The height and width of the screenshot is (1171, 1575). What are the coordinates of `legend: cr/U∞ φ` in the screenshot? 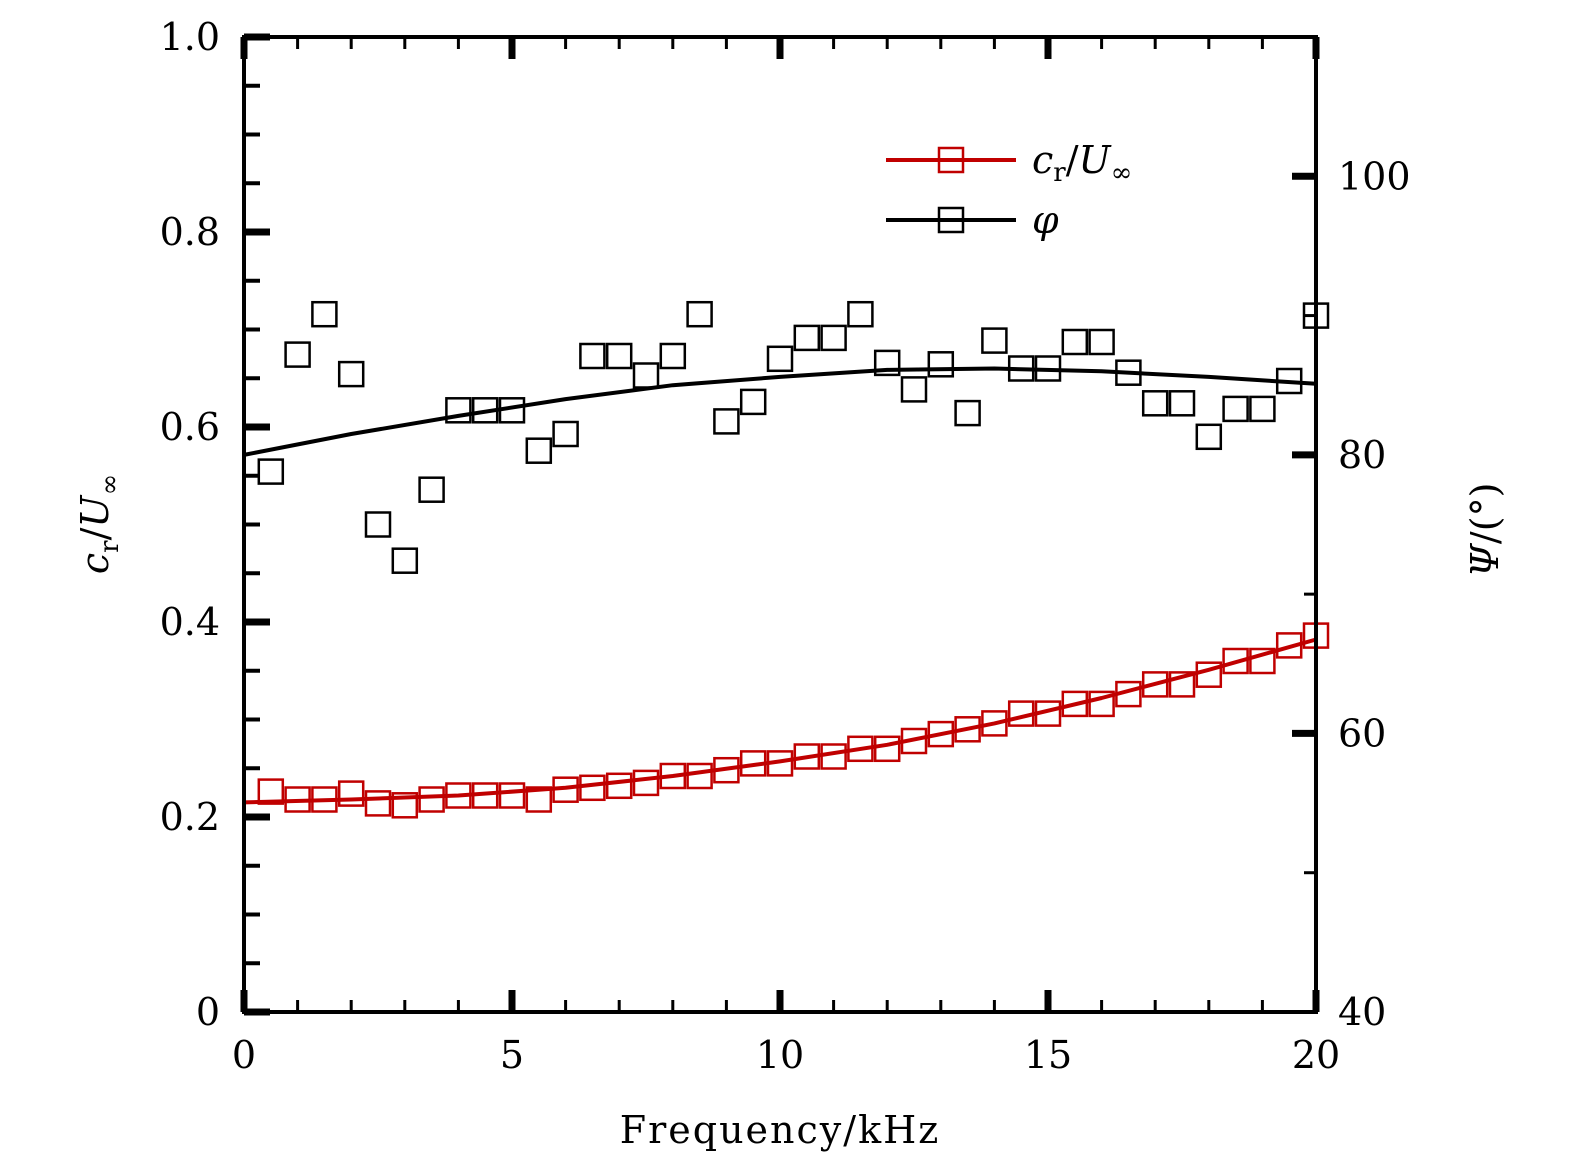 It's located at (1009, 190).